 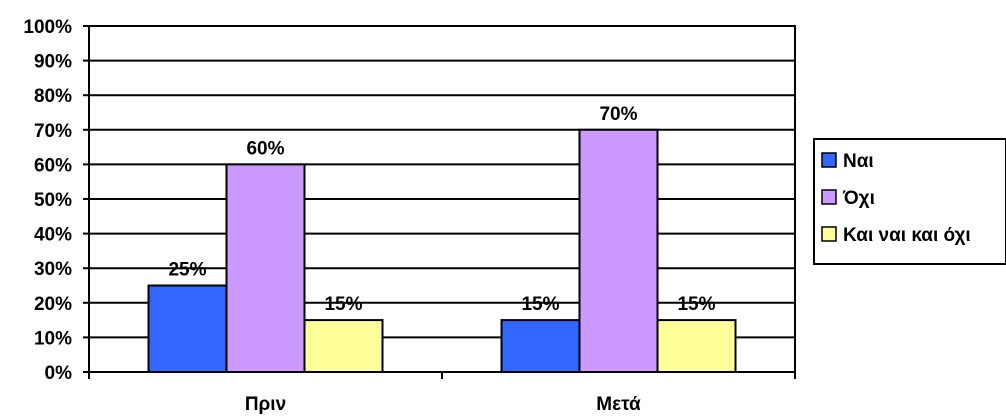 I want to click on legend: Ναι Όχι Και ναι και όχι, so click(x=909, y=201).